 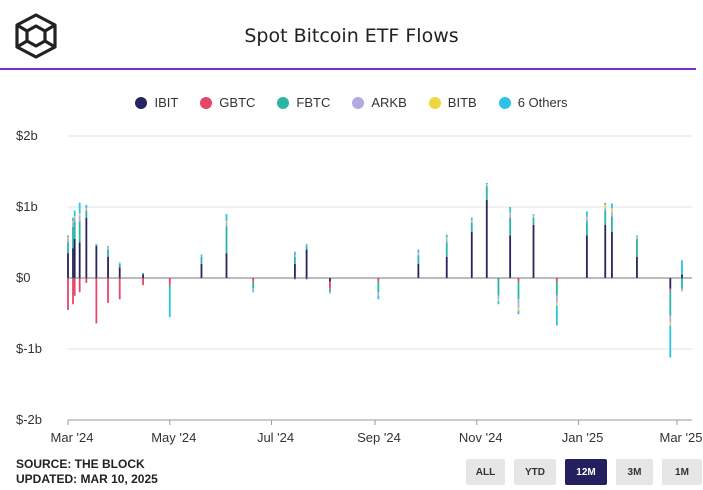 What do you see at coordinates (634, 472) in the screenshot?
I see `range-button-3m: 3M` at bounding box center [634, 472].